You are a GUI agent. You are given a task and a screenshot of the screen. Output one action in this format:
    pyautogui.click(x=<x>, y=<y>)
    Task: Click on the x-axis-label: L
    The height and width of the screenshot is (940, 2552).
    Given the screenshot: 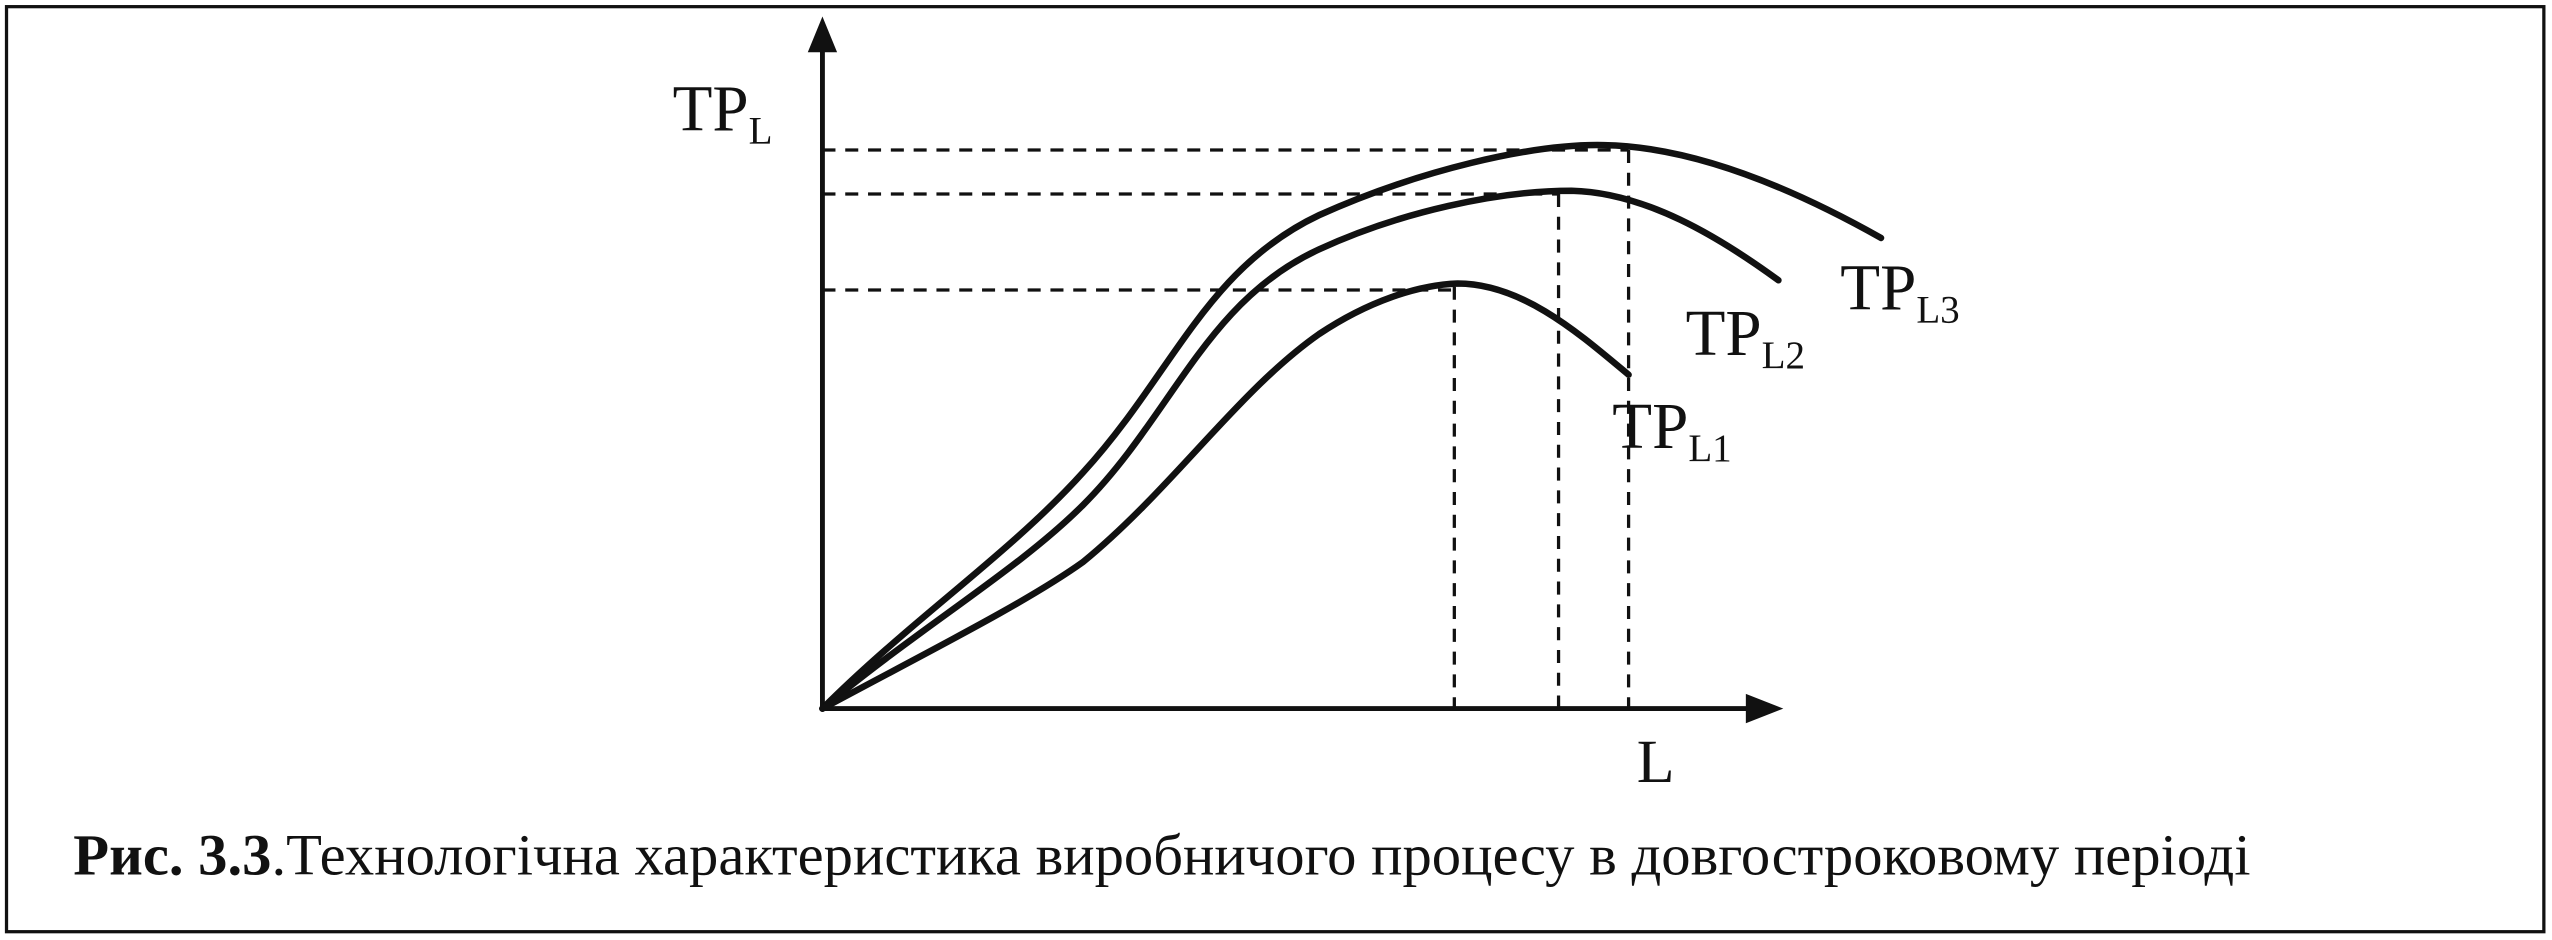 What is the action you would take?
    pyautogui.click(x=1656, y=762)
    